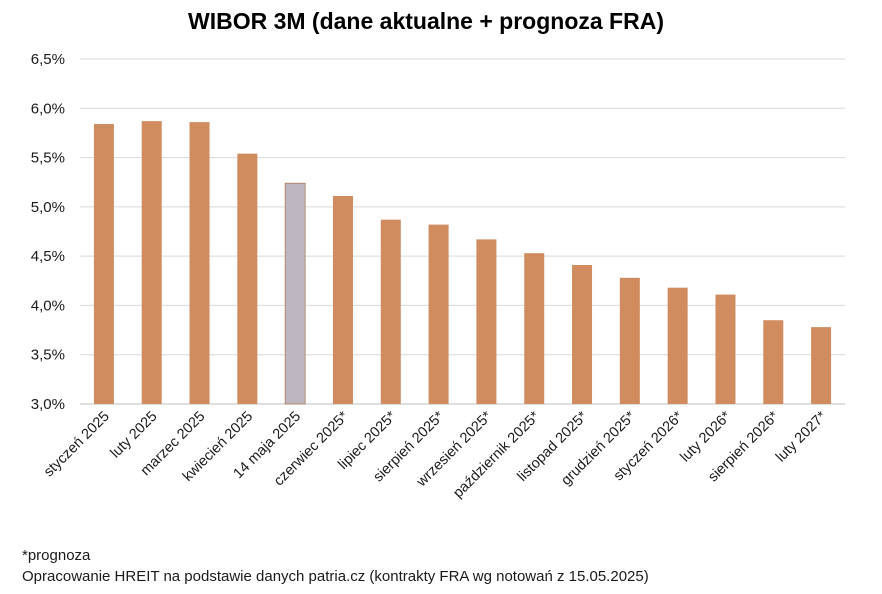 The image size is (882, 594). What do you see at coordinates (48, 305) in the screenshot?
I see `y-tick-label: 4,0%` at bounding box center [48, 305].